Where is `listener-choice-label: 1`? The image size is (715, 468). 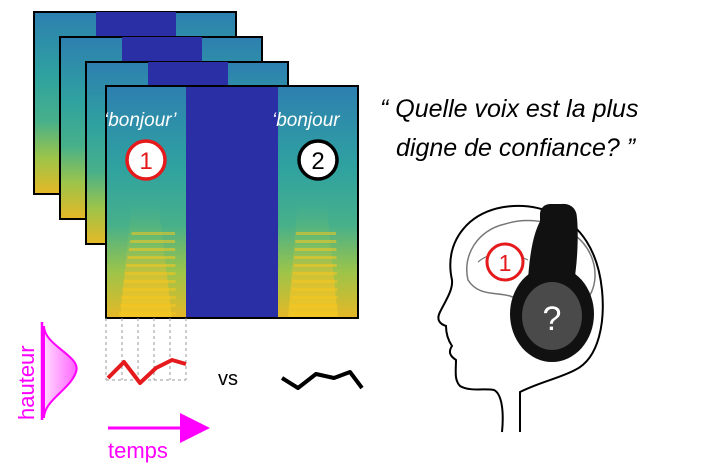
listener-choice-label: 1 is located at coordinates (505, 263).